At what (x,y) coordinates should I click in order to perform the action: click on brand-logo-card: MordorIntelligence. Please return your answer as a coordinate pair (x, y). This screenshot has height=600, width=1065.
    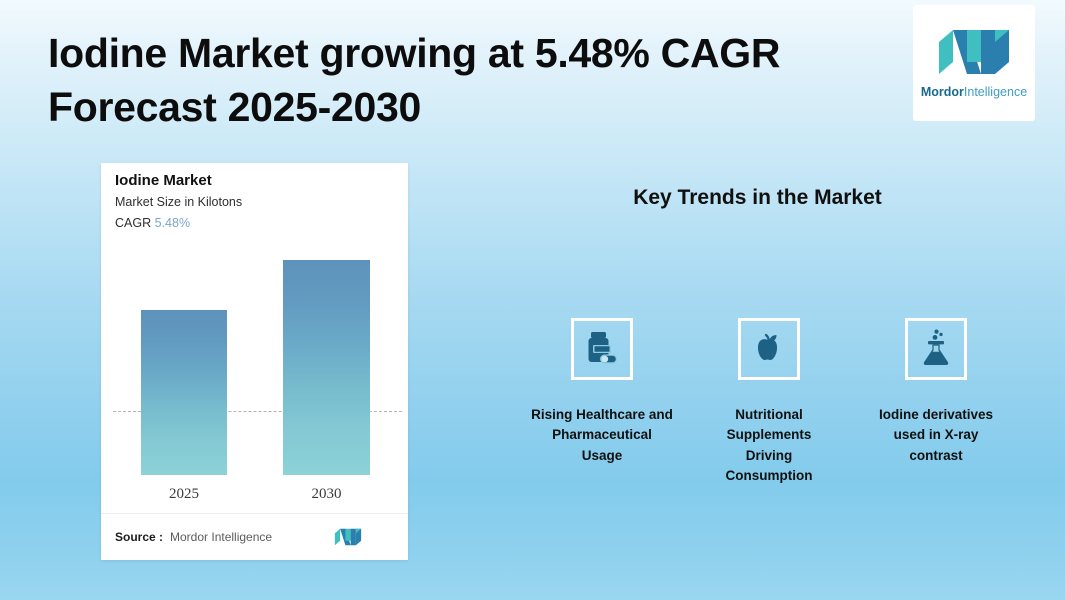
    Looking at the image, I should click on (974, 63).